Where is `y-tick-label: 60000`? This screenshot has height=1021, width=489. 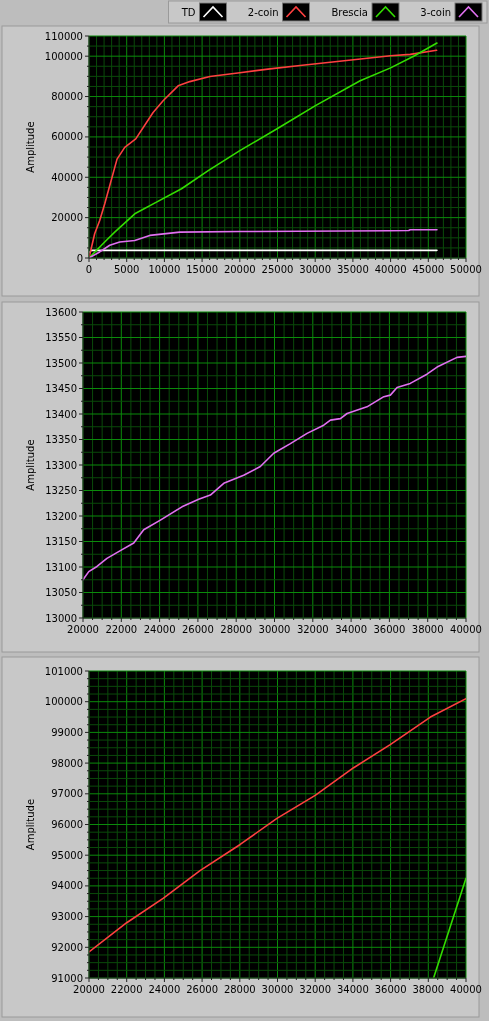 y-tick-label: 60000 is located at coordinates (67, 137).